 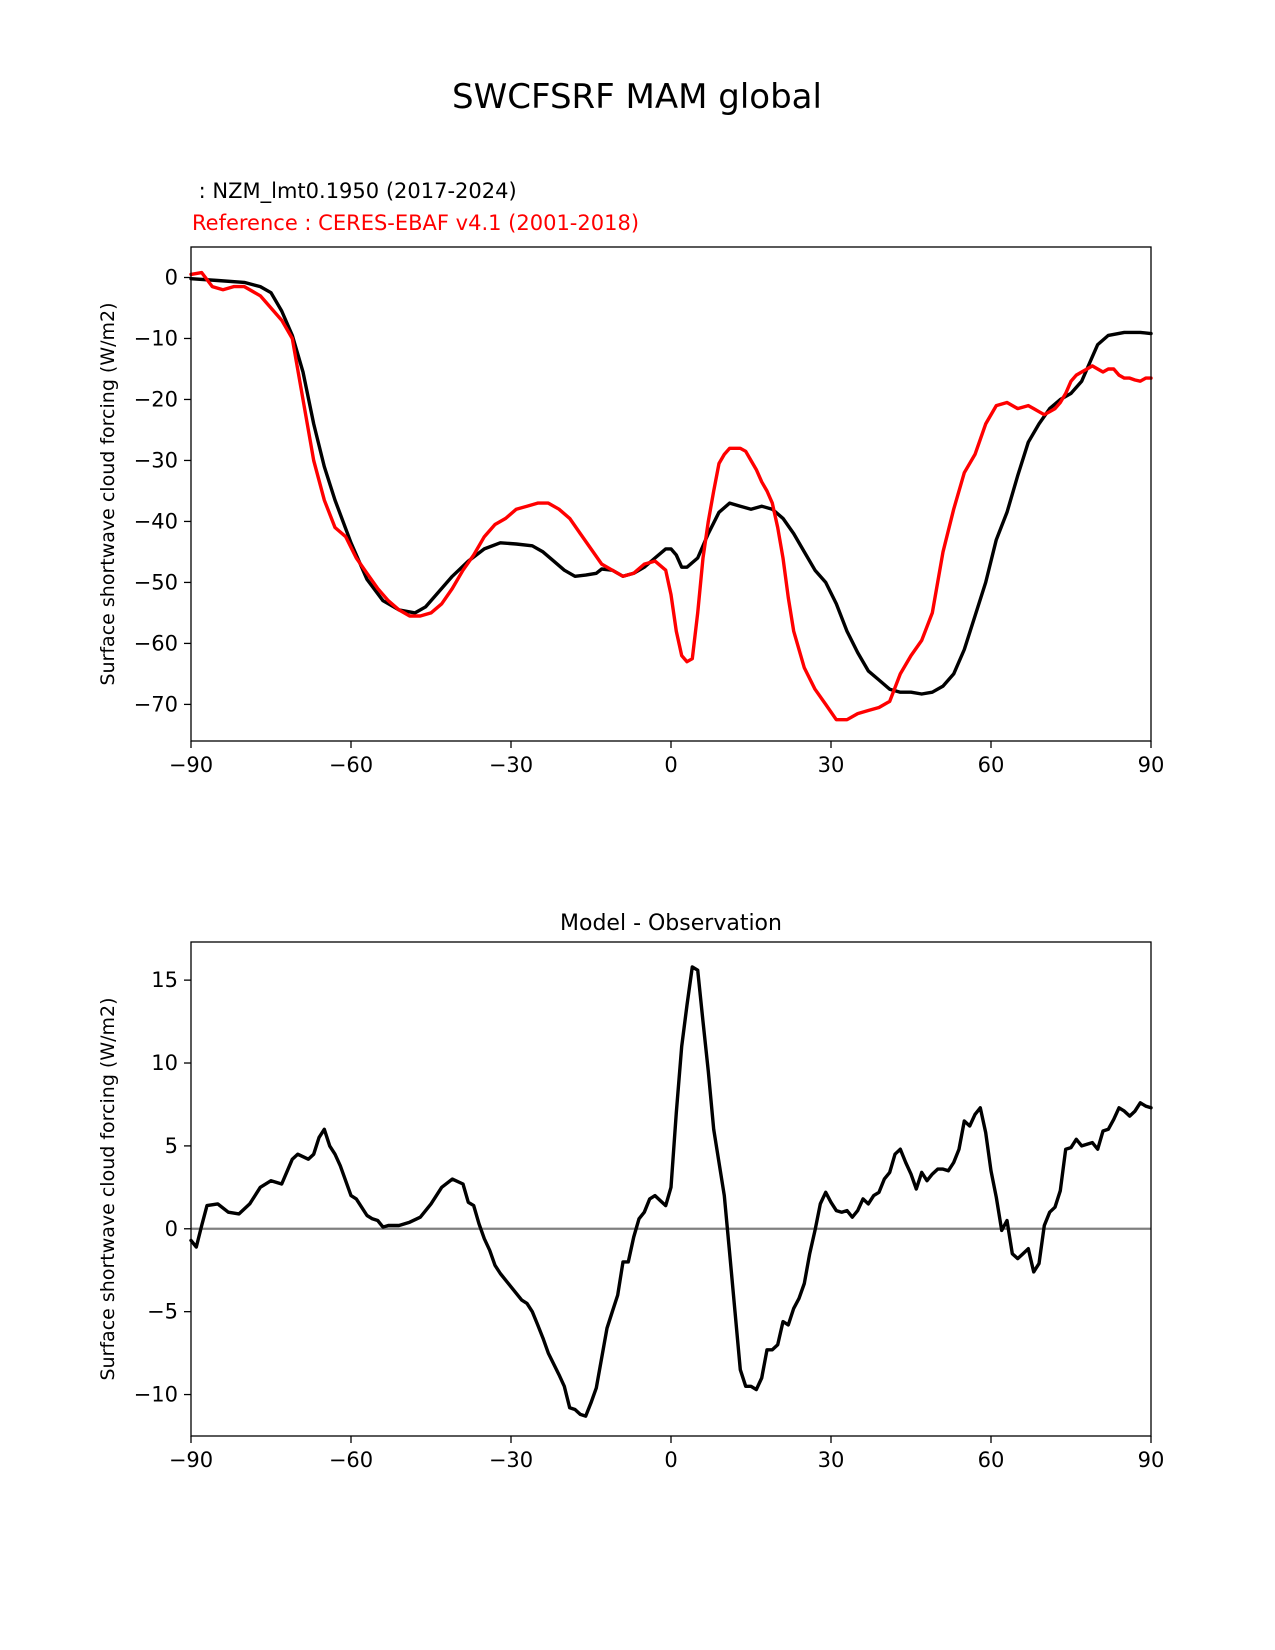 I want to click on top-y-axis-label: Surface shortwave cloud forcing (W/m2), so click(x=108, y=493).